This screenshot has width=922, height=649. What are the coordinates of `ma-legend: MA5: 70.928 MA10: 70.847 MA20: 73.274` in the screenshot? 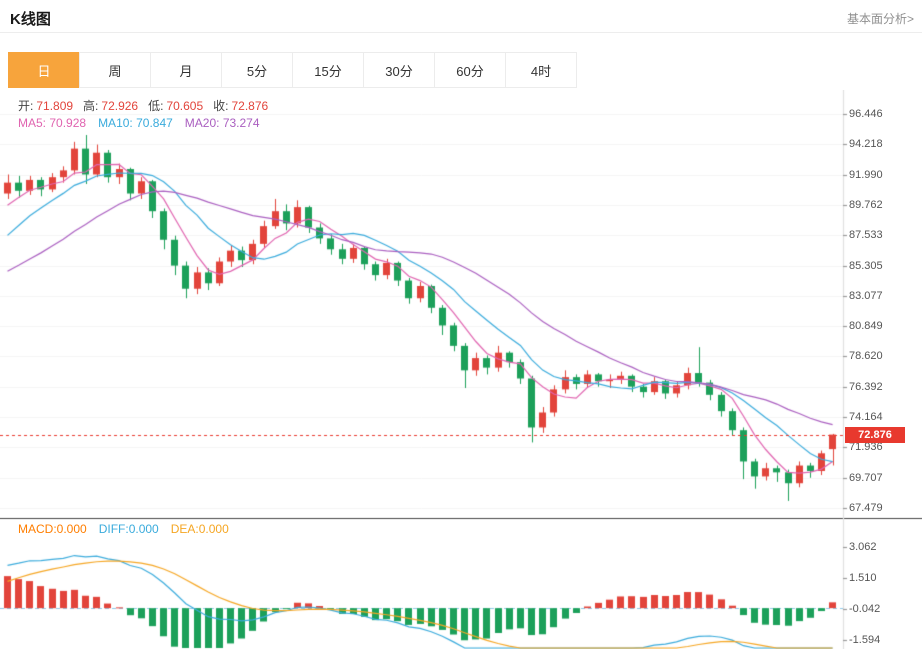 It's located at (145, 123).